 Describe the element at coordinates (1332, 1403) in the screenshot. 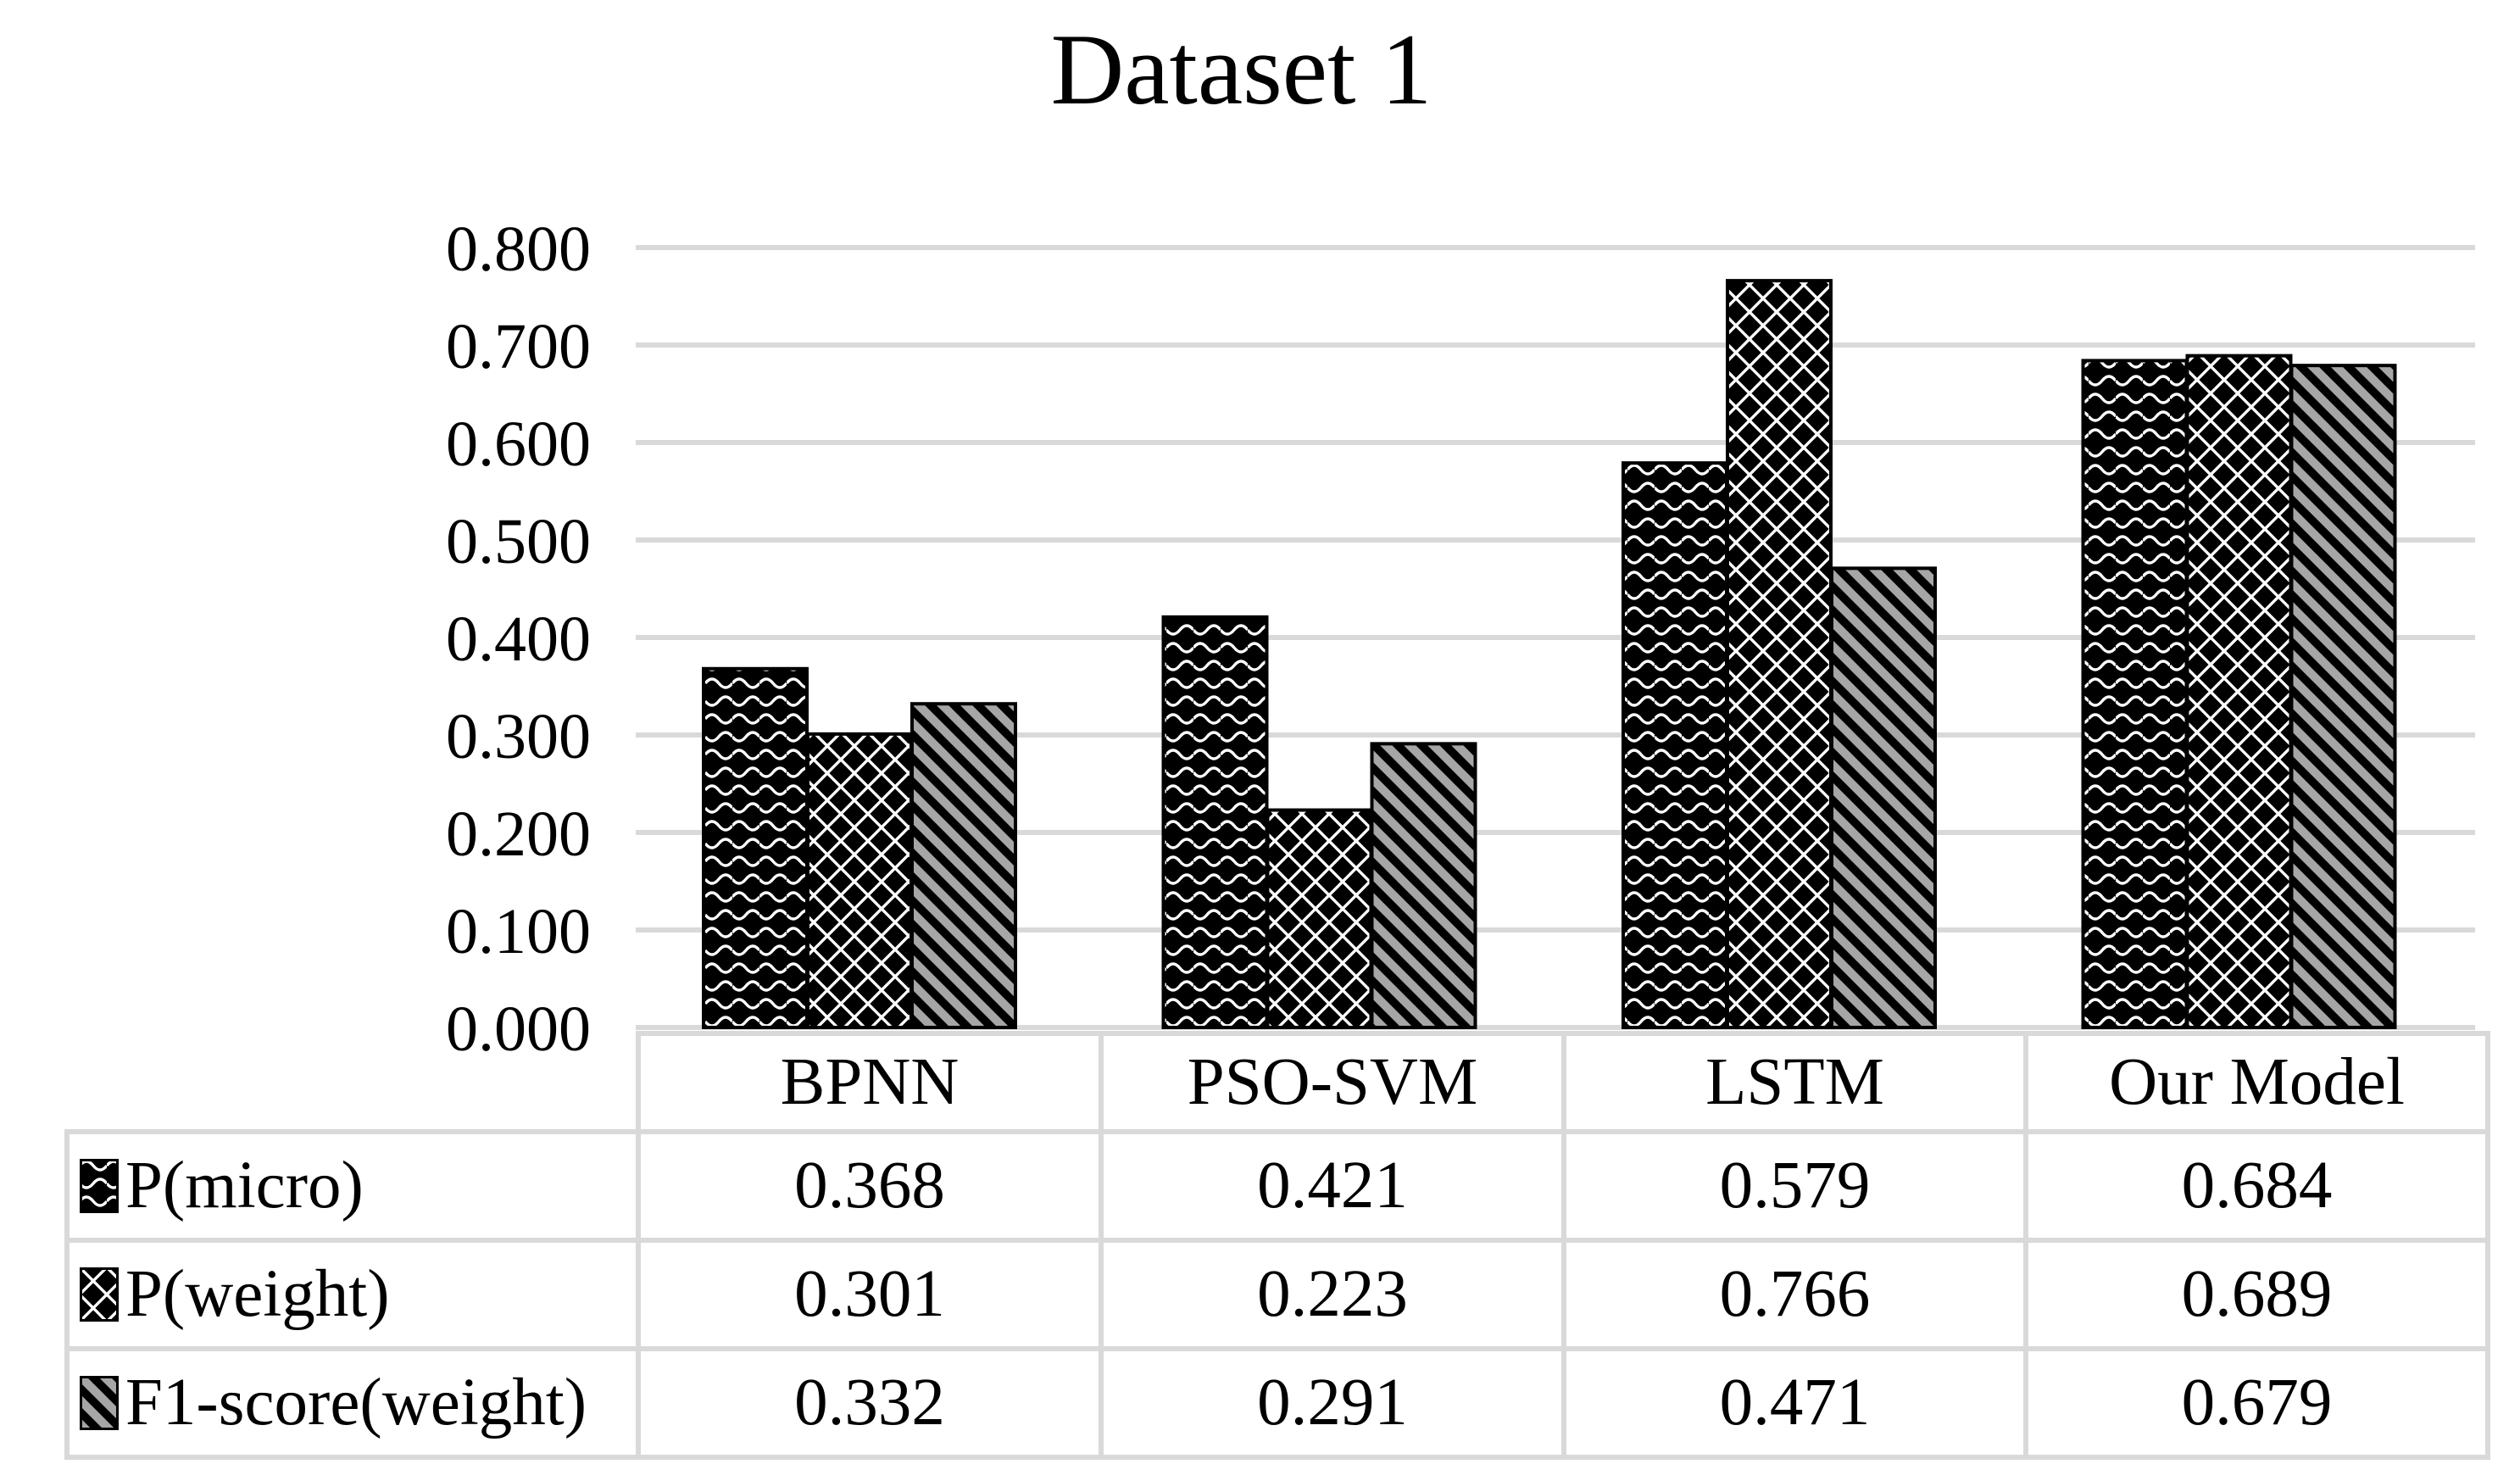

I see `value-cell-F1-score(weight)-PSO-SVM: 0.291` at that location.